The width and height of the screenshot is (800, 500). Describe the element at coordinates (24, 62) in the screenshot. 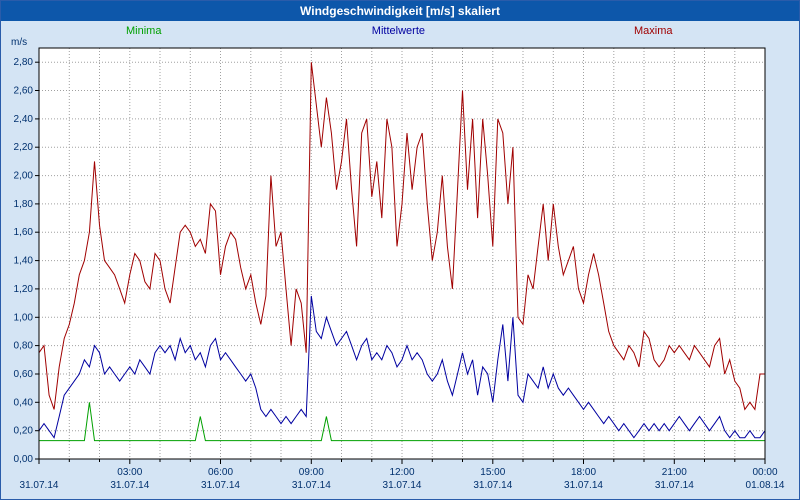

I see `svg-text: 2,80` at that location.